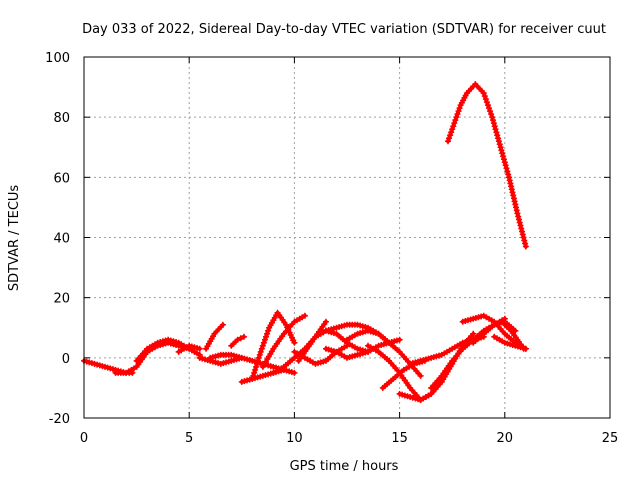  I want to click on y-axis-title: SDTVAR / TECUs, so click(14, 238).